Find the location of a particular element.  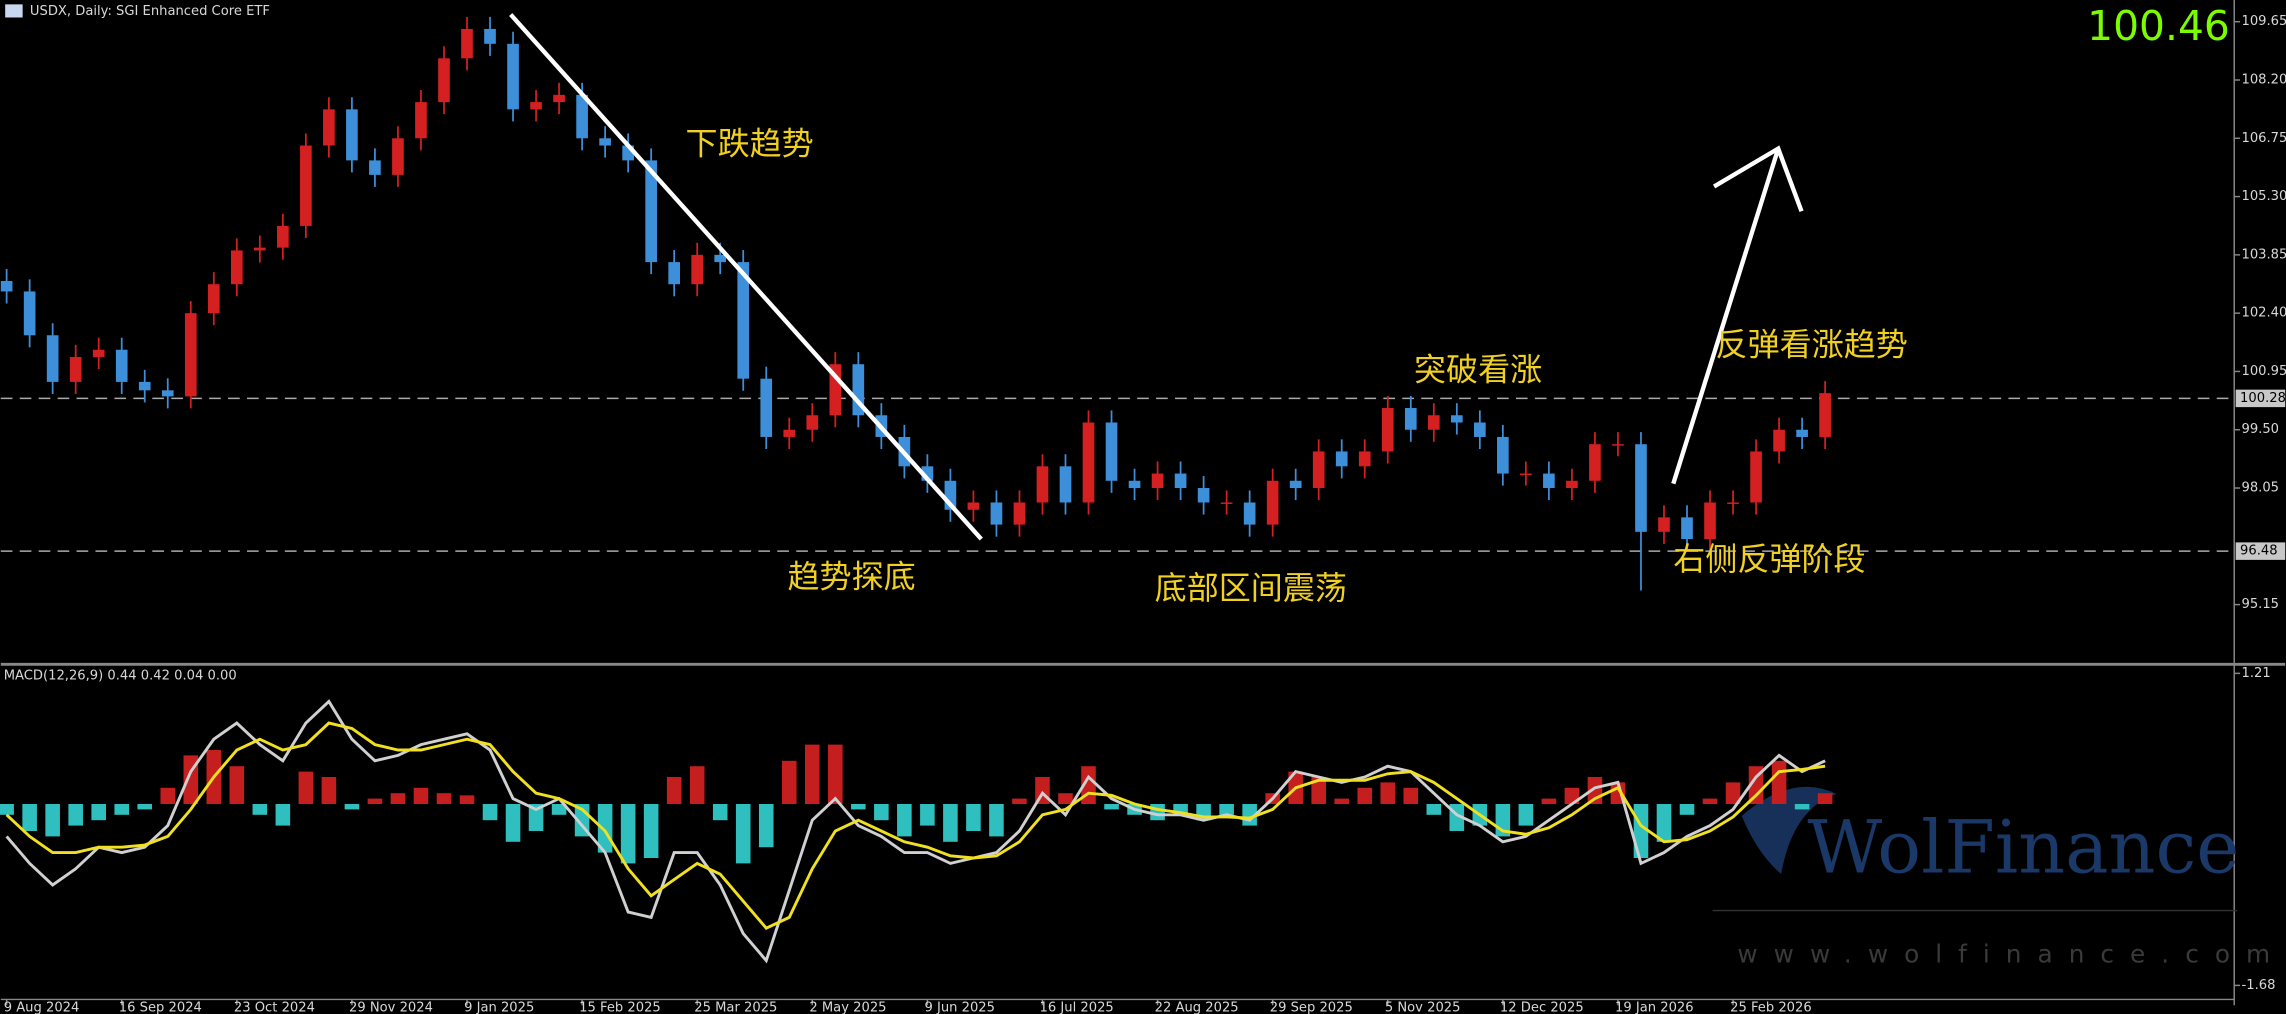

x-tick-label: 19 Jan 2026 is located at coordinates (1654, 1007).